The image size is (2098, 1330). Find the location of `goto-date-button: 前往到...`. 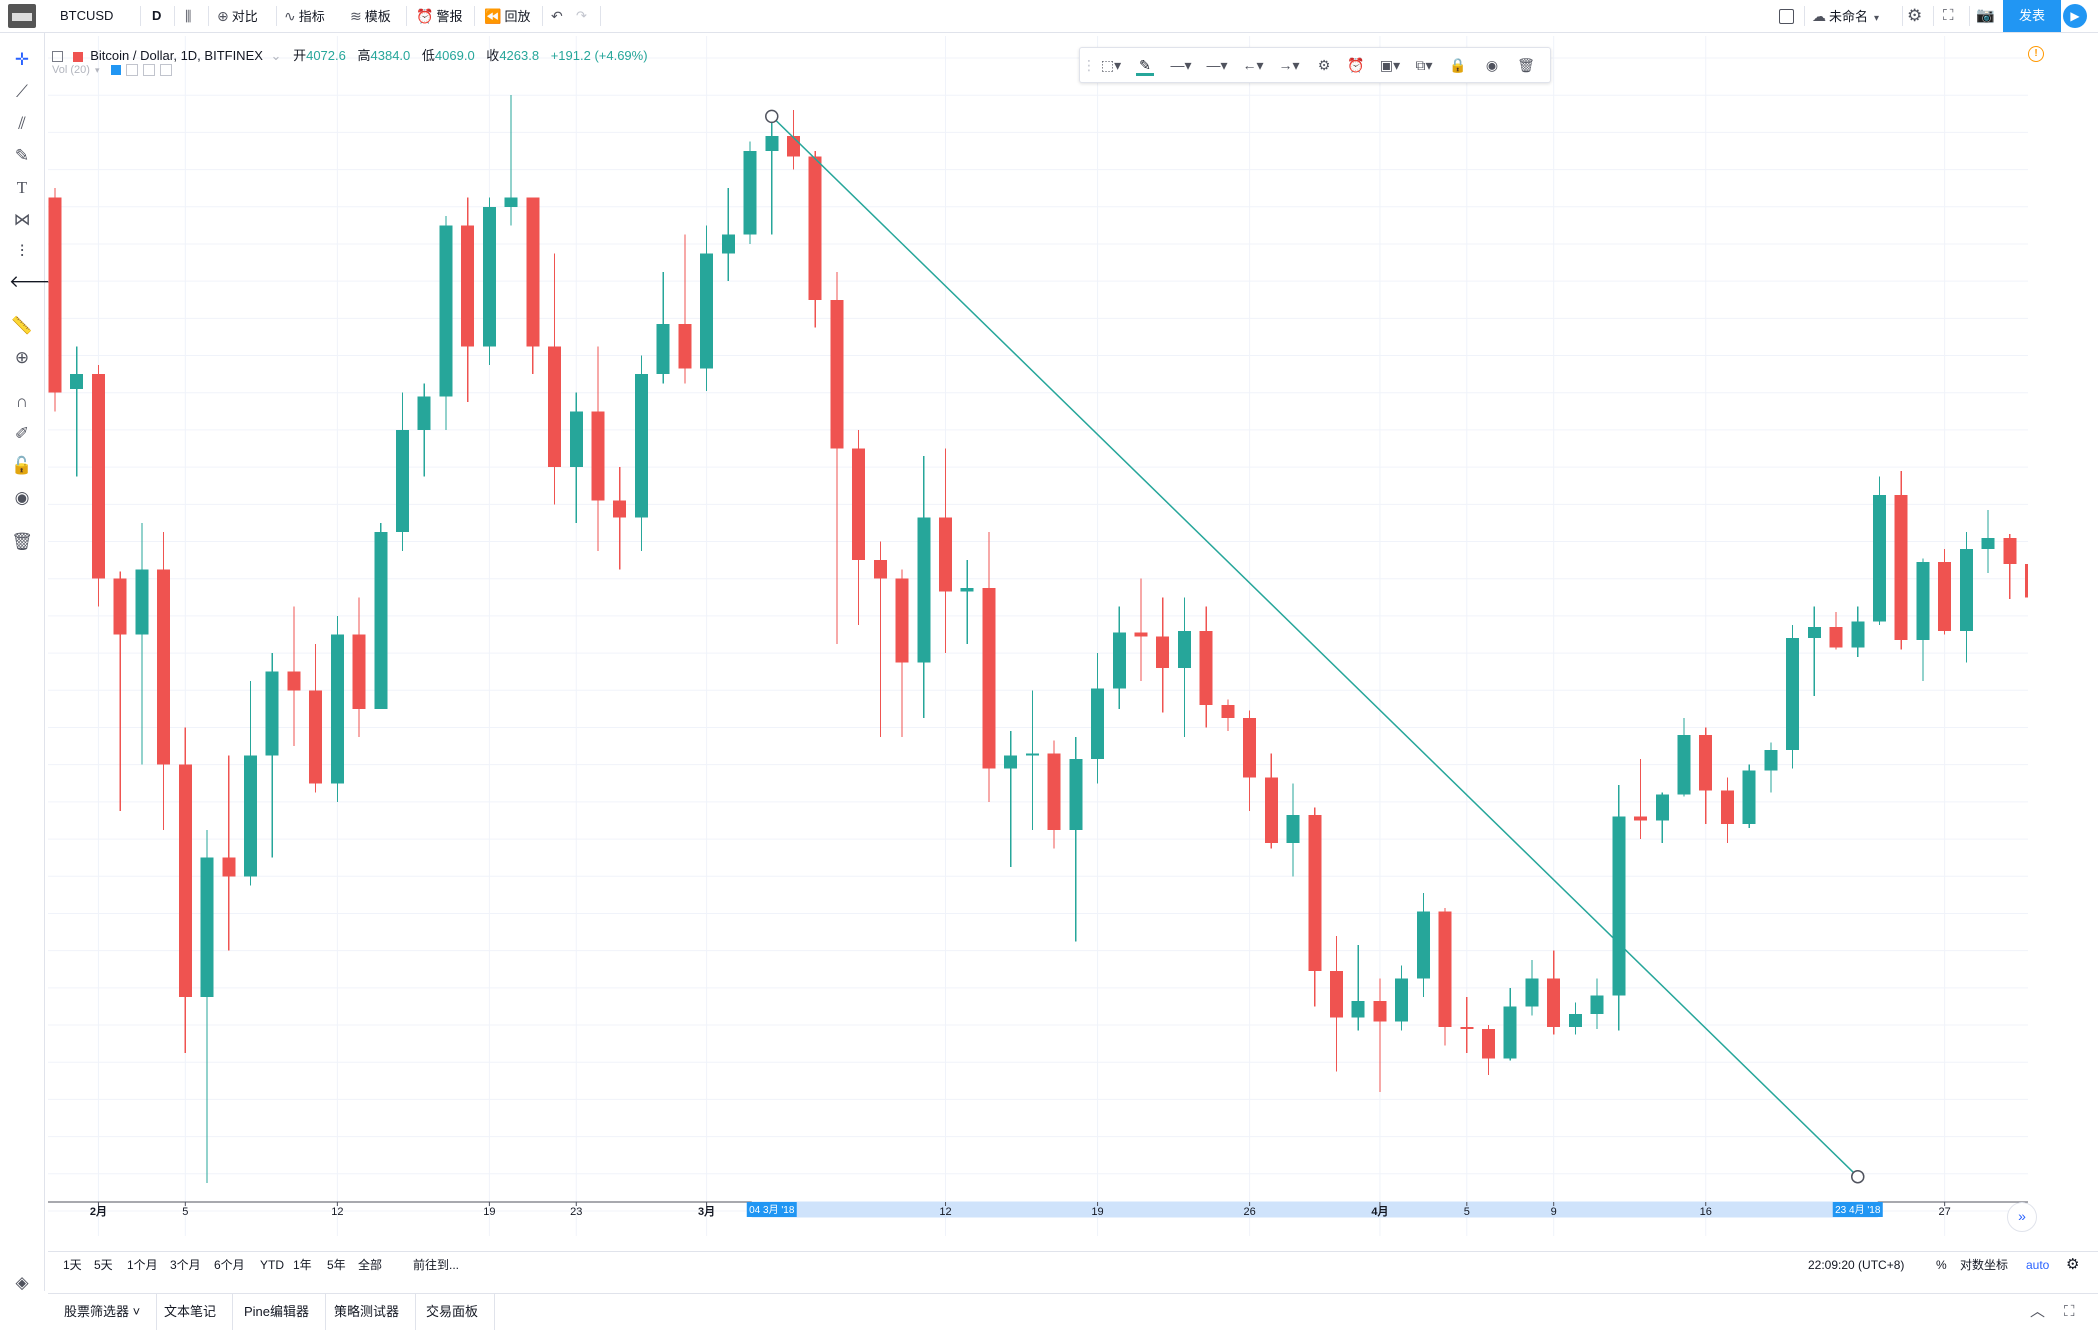

goto-date-button: 前往到... is located at coordinates (436, 1265).